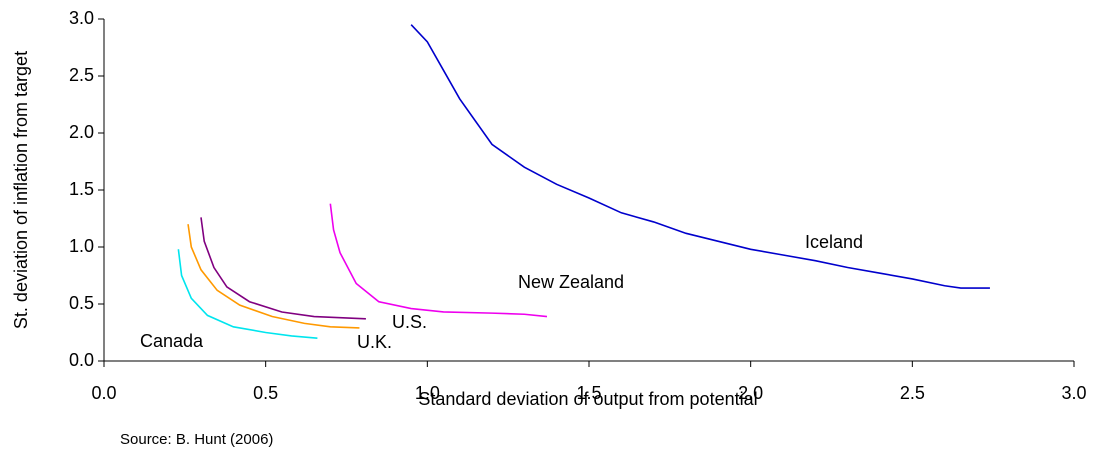 The height and width of the screenshot is (452, 1098). What do you see at coordinates (1073, 393) in the screenshot?
I see `x-tick-label: 3.0` at bounding box center [1073, 393].